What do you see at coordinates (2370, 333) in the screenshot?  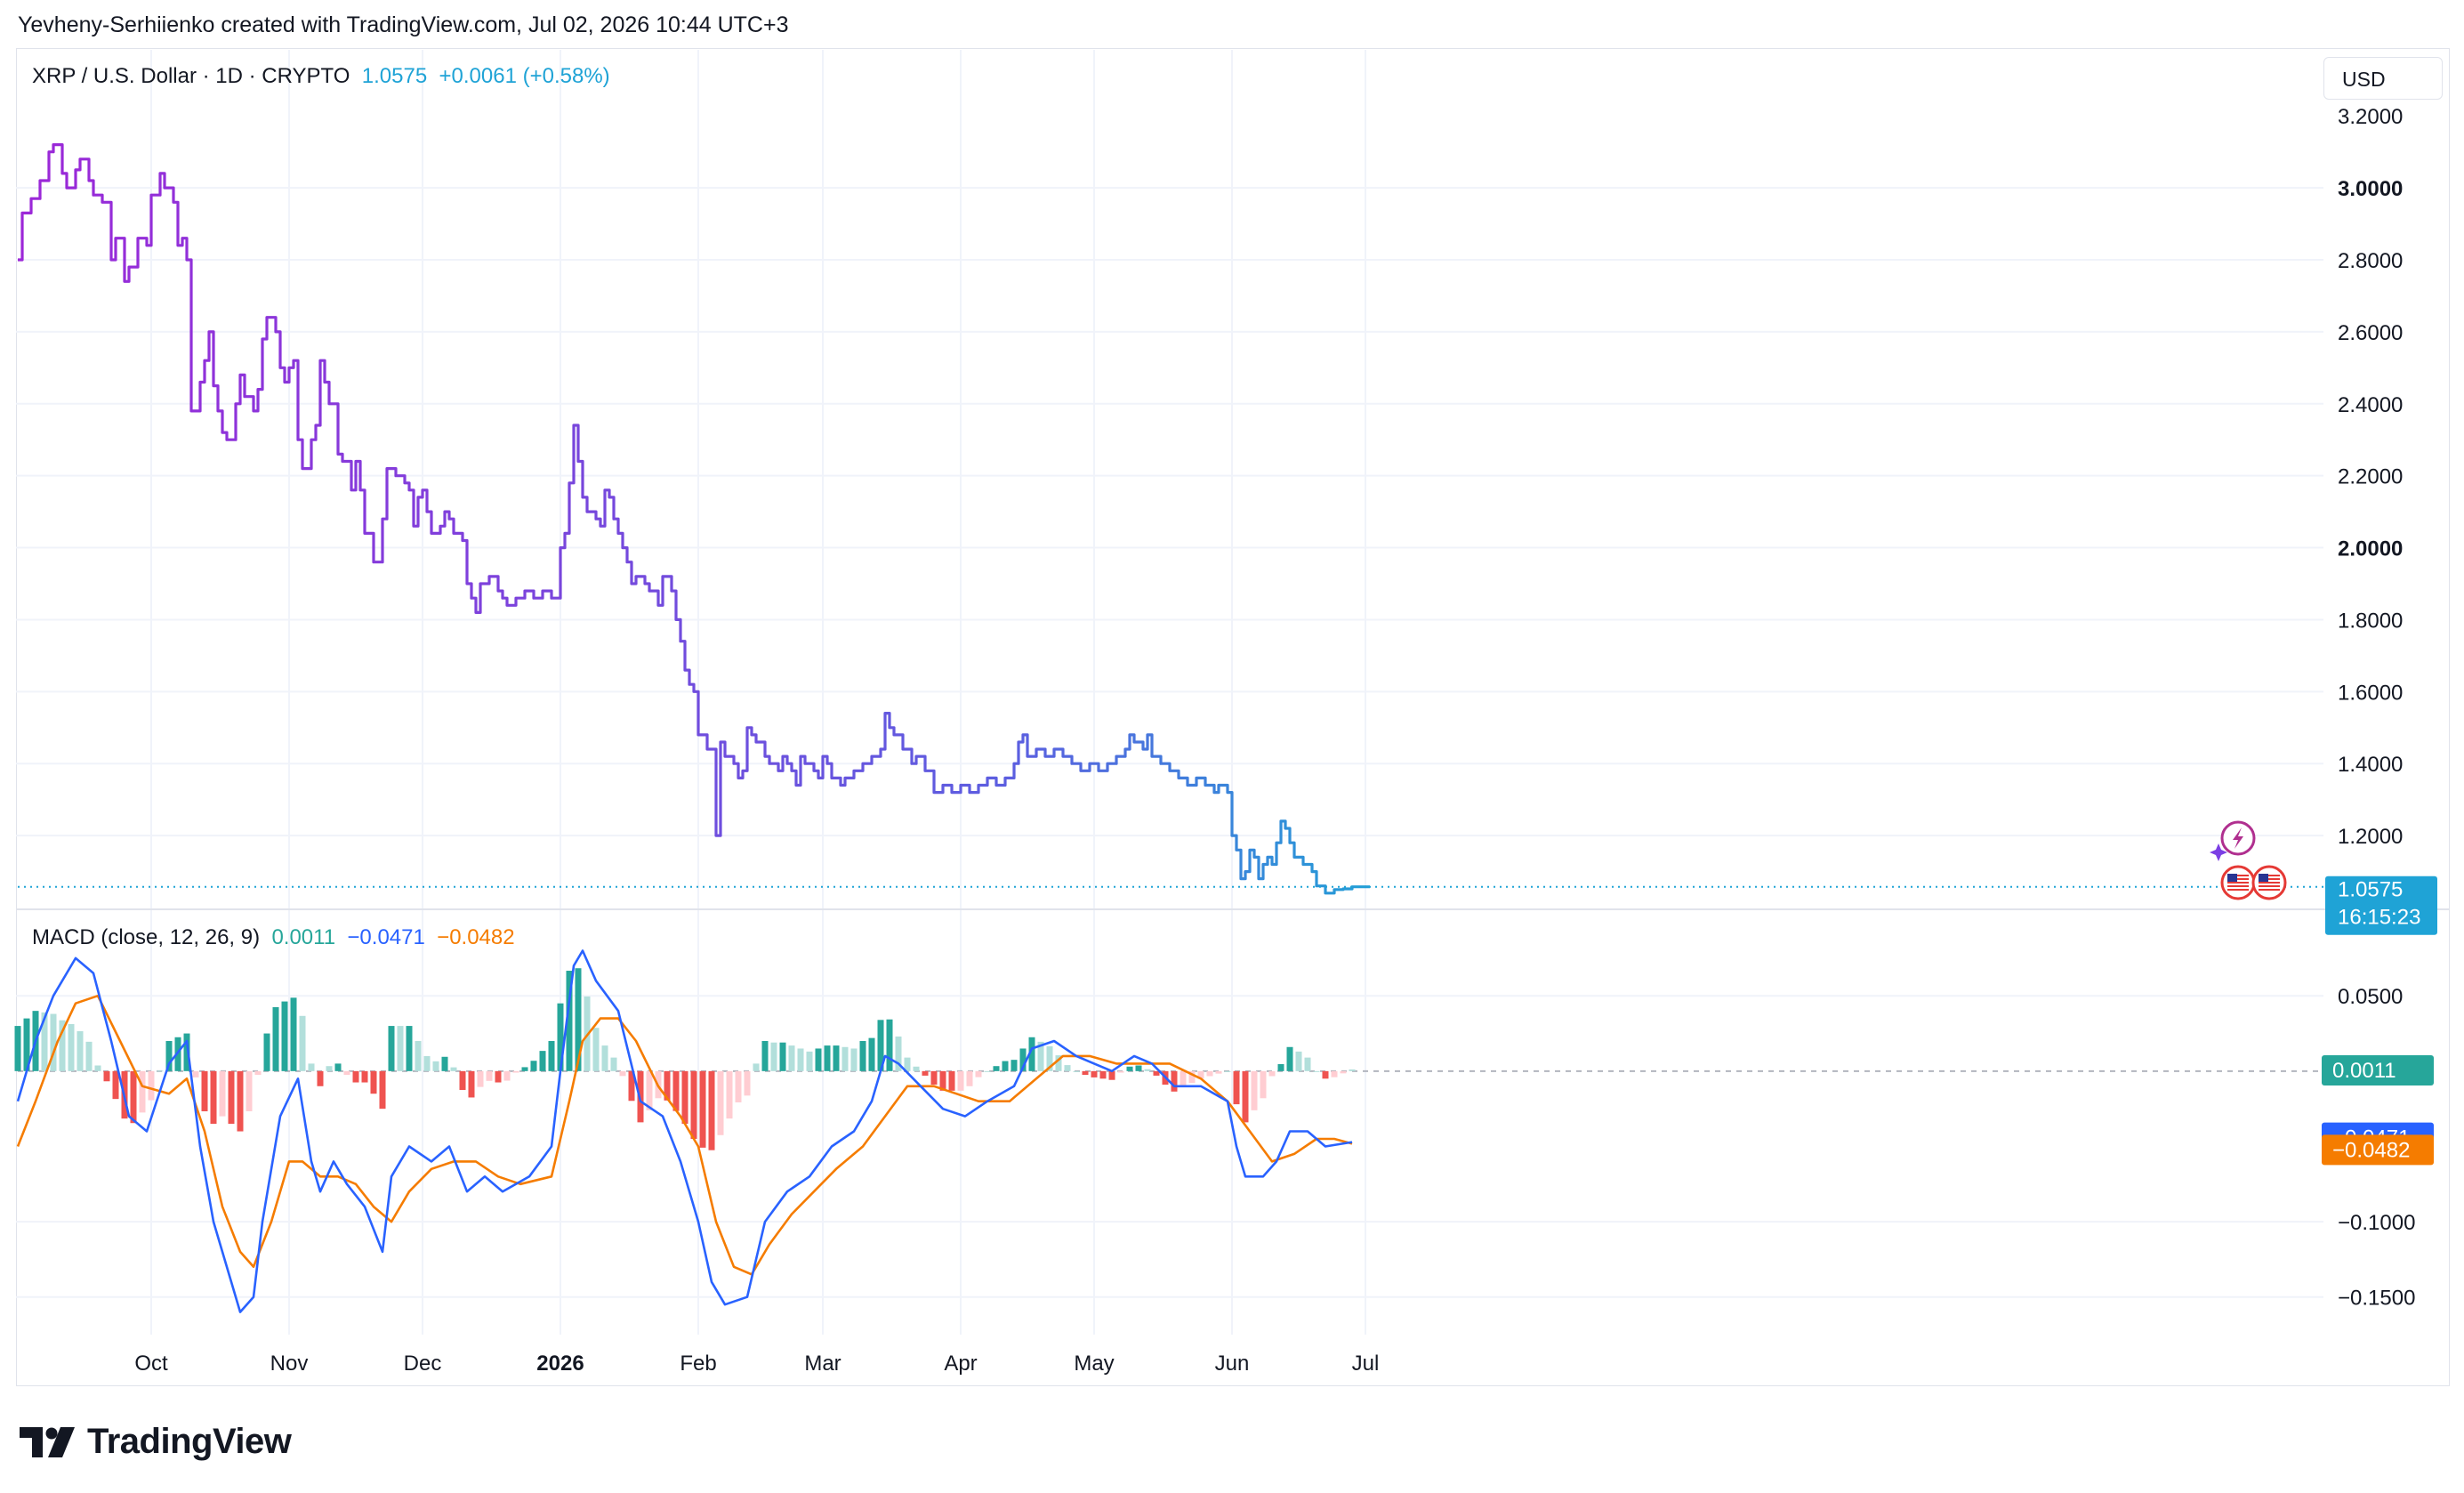 I see `price-axis-label: 2.6000` at bounding box center [2370, 333].